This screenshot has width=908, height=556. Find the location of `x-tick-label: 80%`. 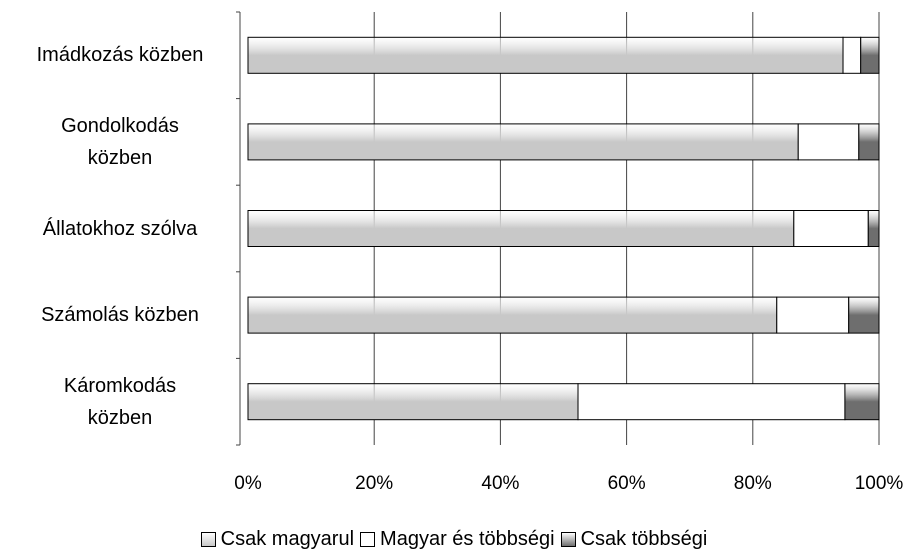

x-tick-label: 80% is located at coordinates (753, 483).